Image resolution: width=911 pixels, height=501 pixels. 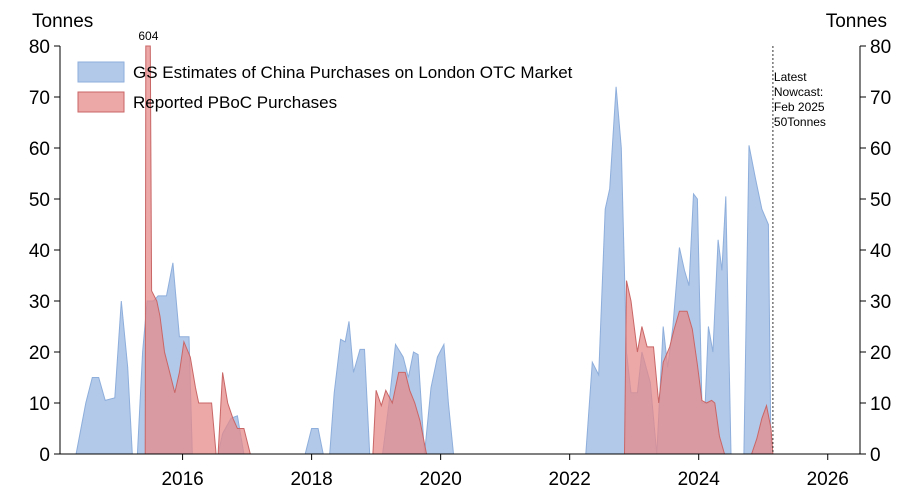 I want to click on nowcast-annotation-line: Feb 2025, so click(x=799, y=107).